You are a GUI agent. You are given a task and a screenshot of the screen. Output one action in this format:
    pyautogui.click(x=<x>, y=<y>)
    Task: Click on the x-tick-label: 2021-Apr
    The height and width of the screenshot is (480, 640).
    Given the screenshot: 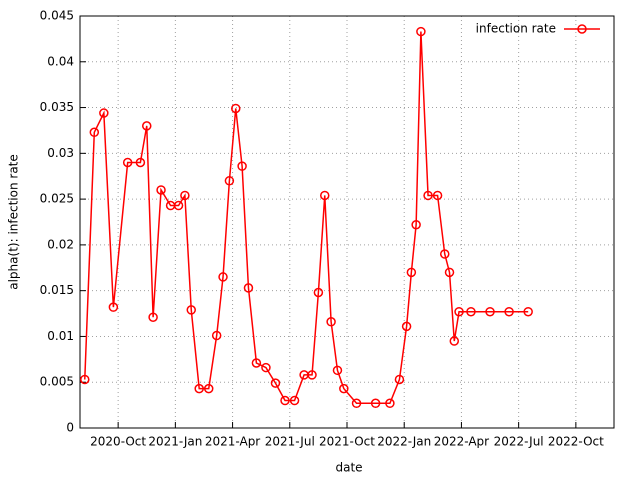 What is the action you would take?
    pyautogui.click(x=232, y=442)
    